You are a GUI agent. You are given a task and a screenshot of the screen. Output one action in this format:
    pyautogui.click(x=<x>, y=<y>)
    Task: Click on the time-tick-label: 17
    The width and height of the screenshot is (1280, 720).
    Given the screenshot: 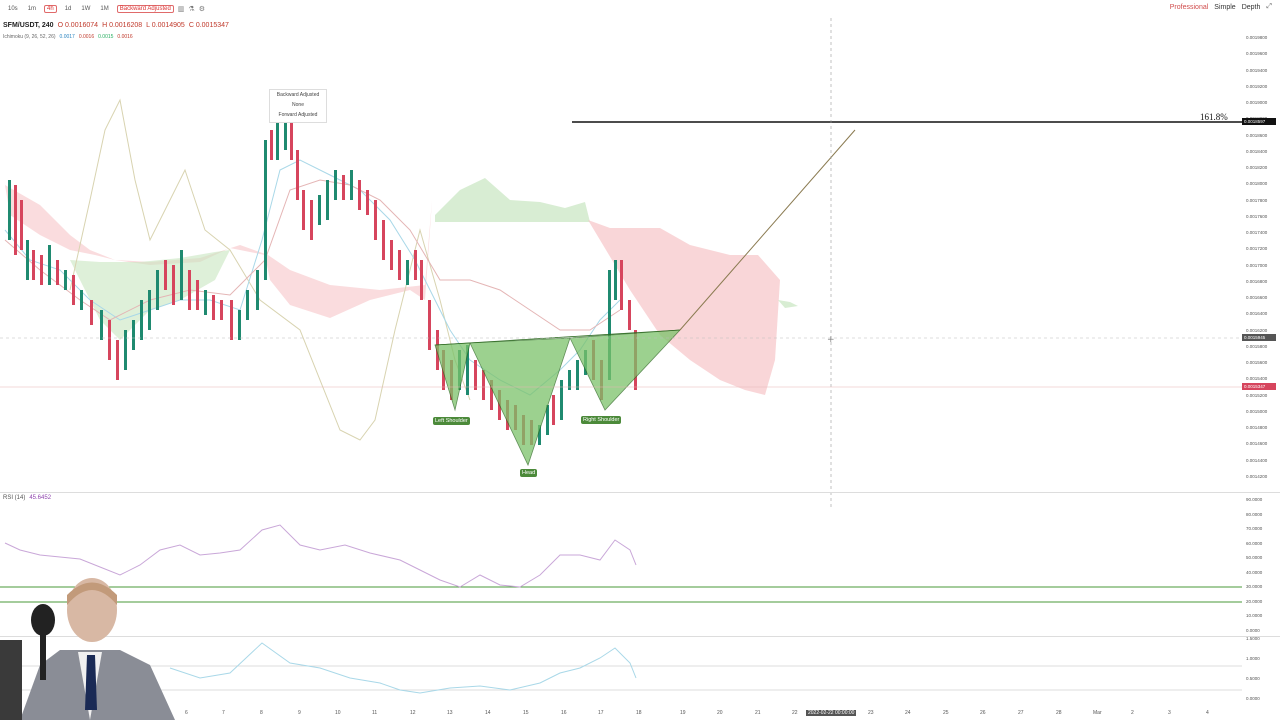 What is the action you would take?
    pyautogui.click(x=601, y=713)
    